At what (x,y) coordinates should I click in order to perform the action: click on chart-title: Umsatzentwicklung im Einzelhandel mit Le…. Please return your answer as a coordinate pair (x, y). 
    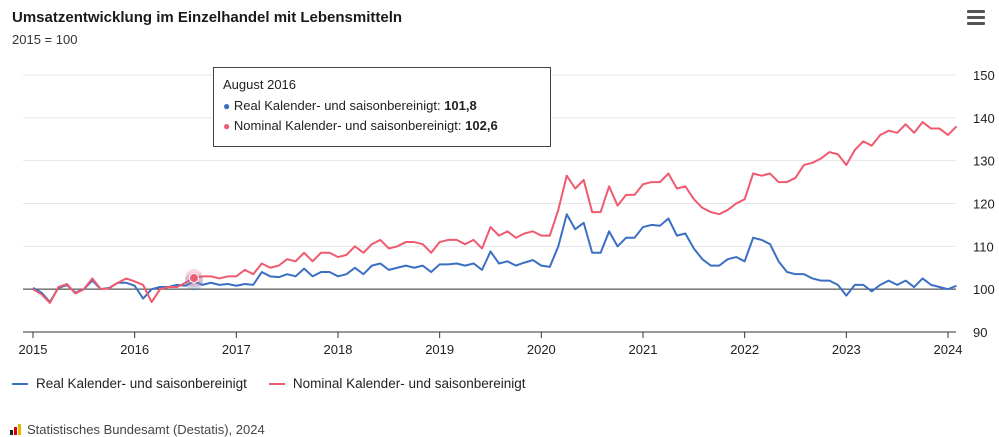
    Looking at the image, I should click on (207, 17).